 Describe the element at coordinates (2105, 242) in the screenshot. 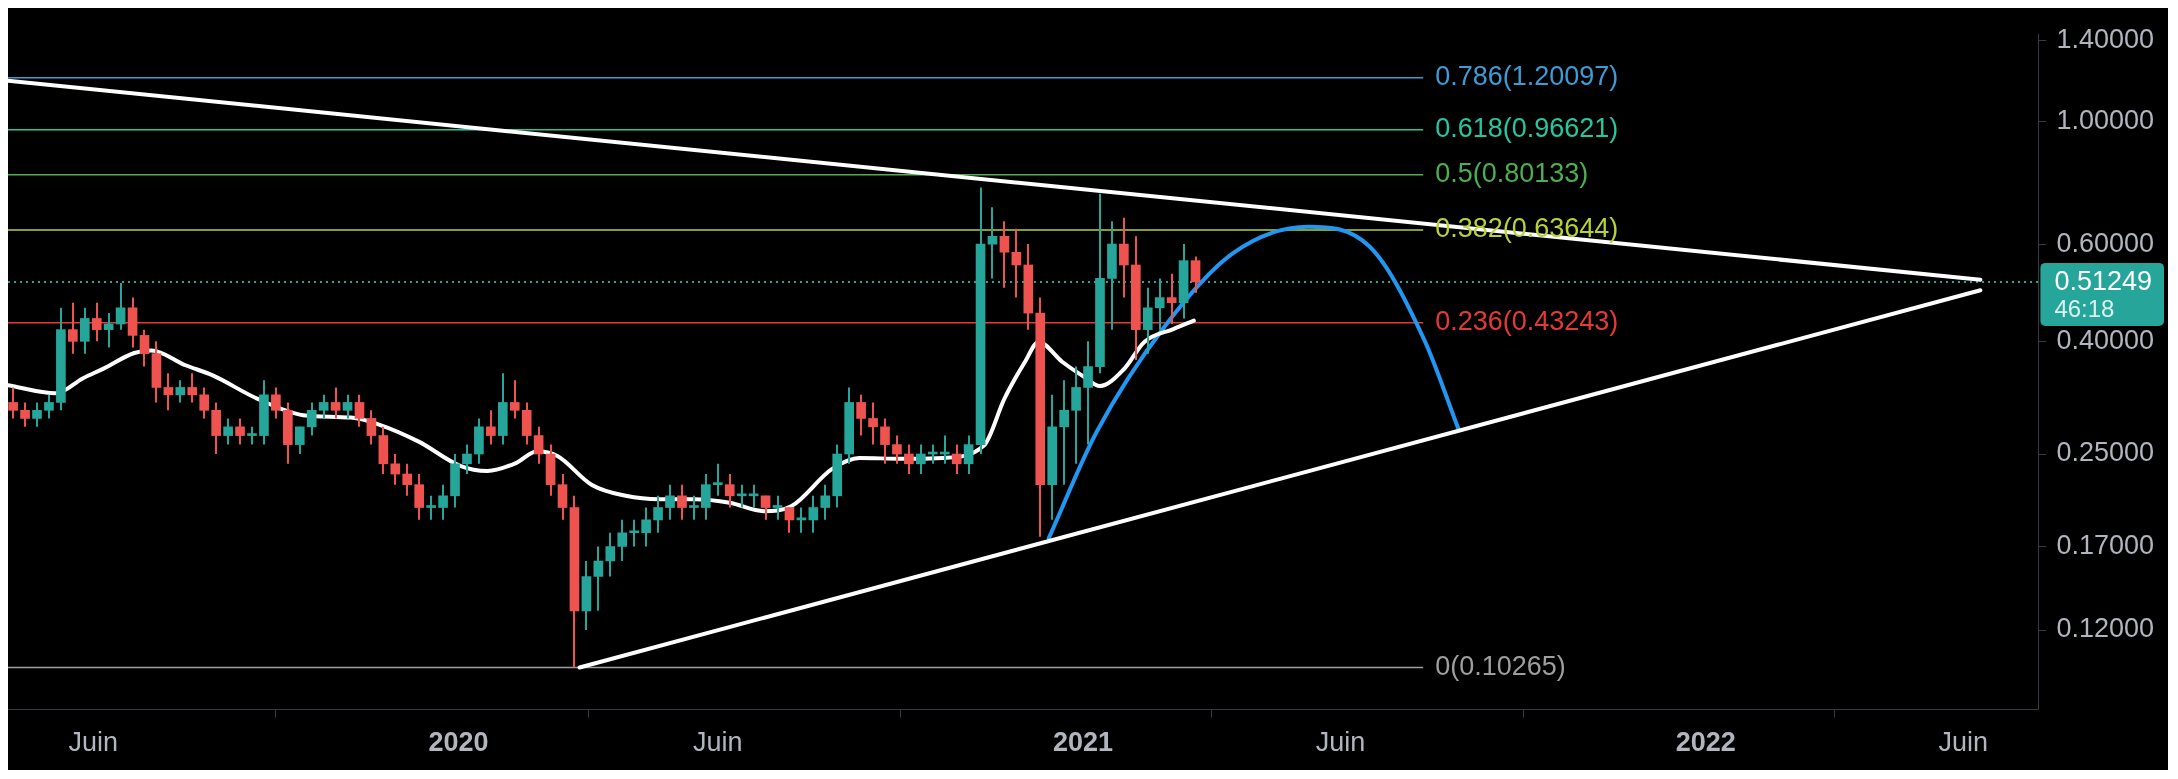

I see `y-tick-label: 0.60000` at that location.